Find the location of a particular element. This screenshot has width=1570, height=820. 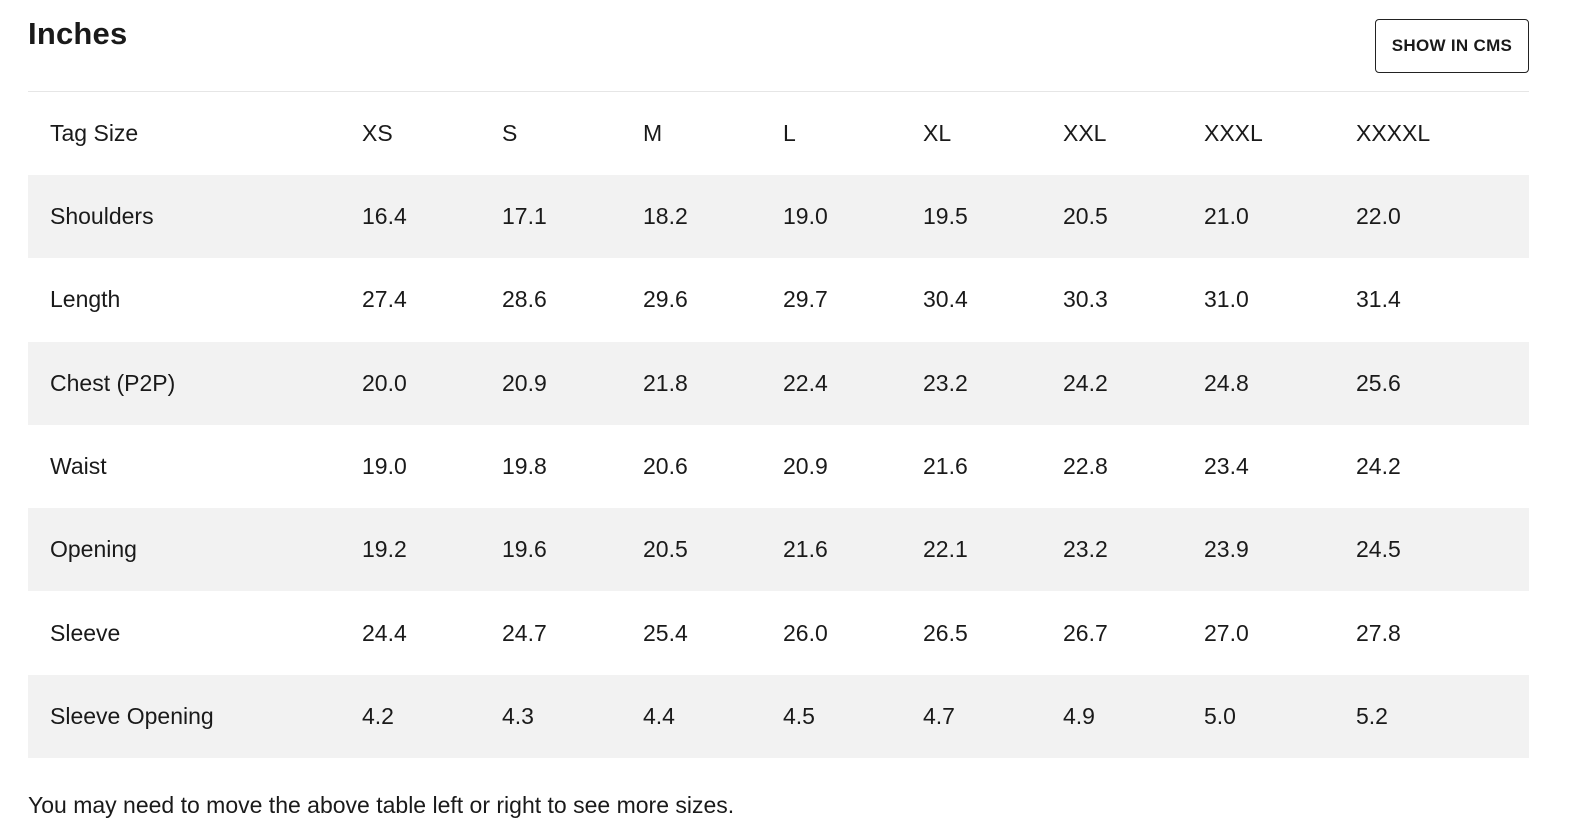

measurement-value: 30.4 is located at coordinates (945, 299).